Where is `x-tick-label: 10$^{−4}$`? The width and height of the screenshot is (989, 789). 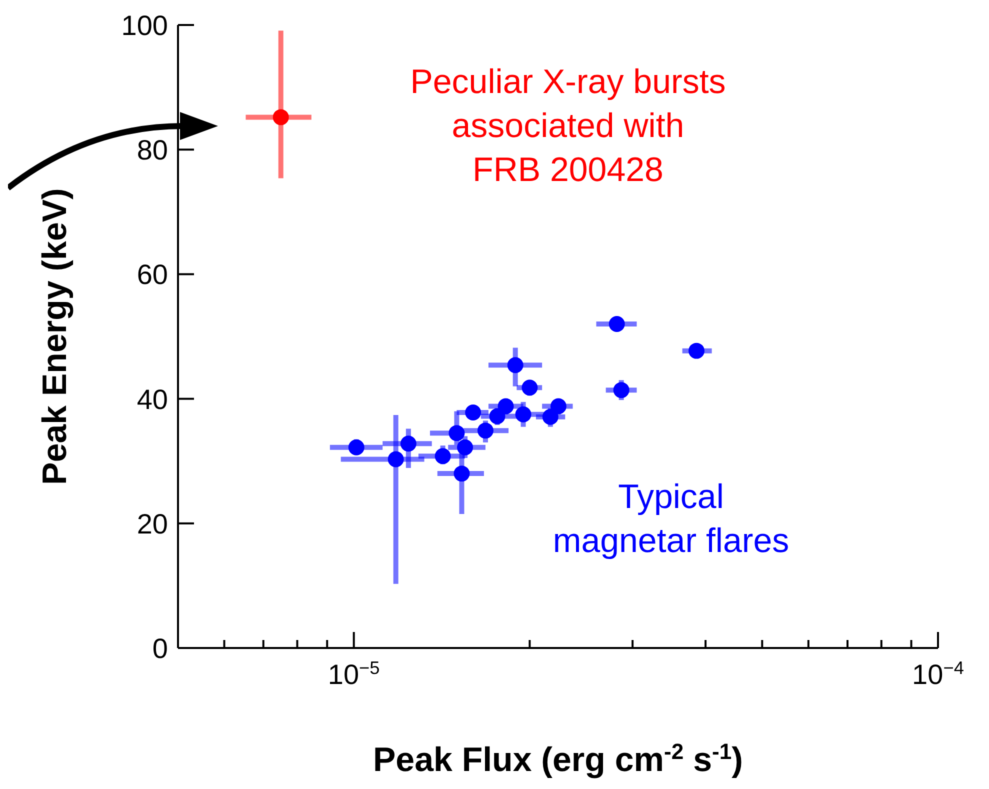 x-tick-label: 10$^{−4}$ is located at coordinates (938, 674).